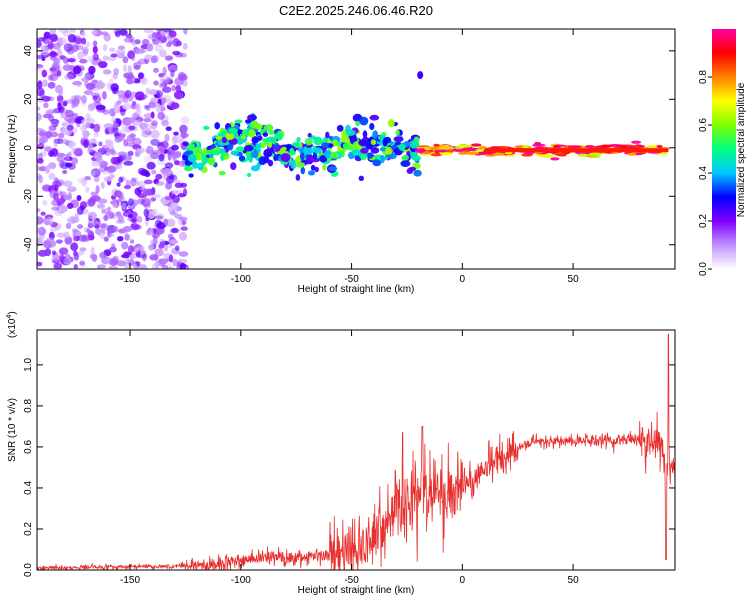  Describe the element at coordinates (241, 580) in the screenshot. I see `x-tick-label: -100` at that location.